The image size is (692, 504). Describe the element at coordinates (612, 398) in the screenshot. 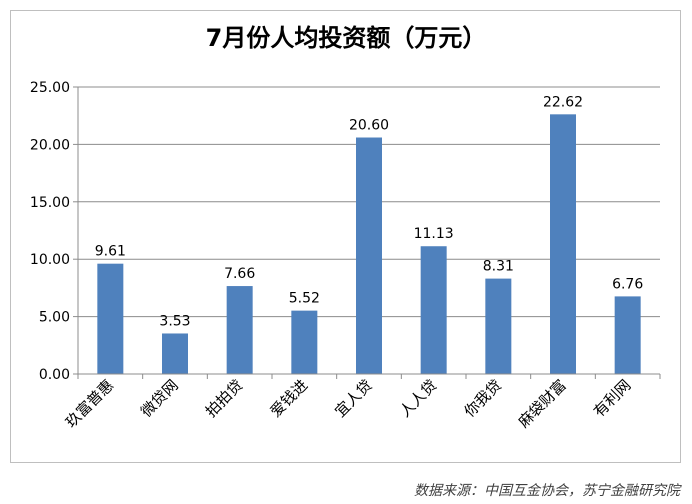

I see `category-label: 有利网` at that location.